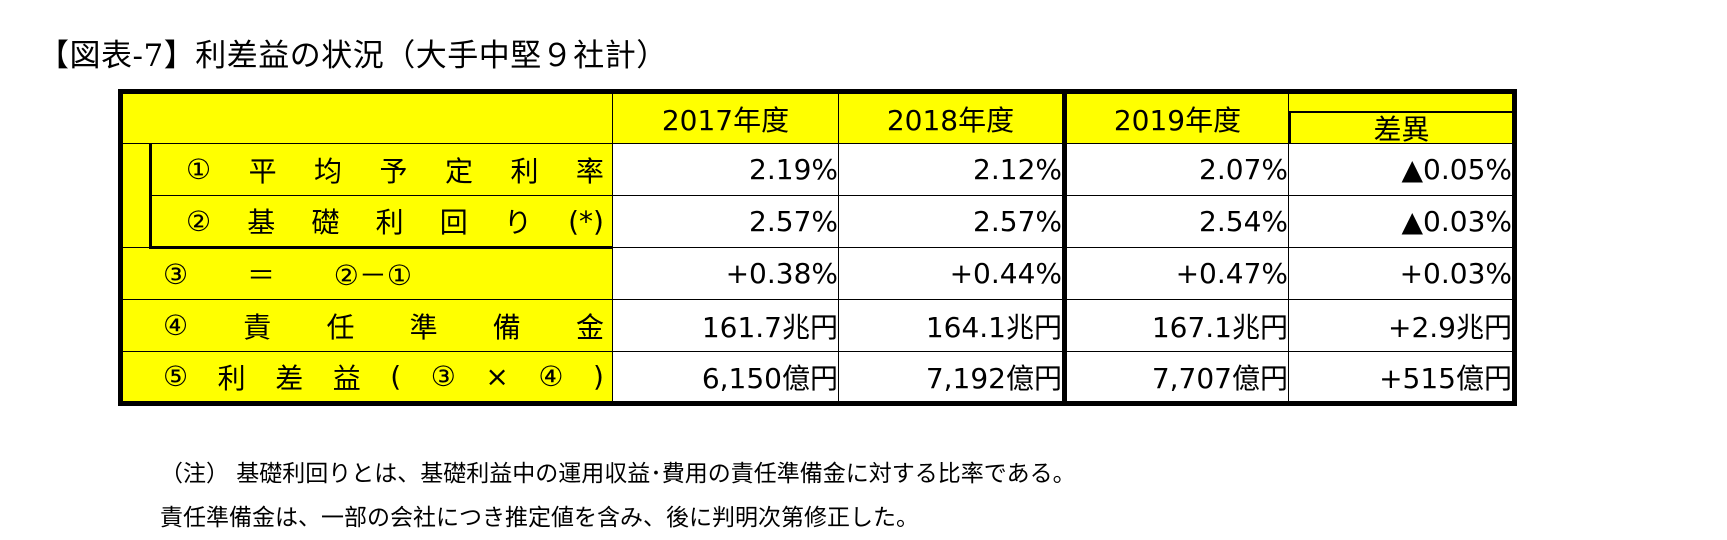 The width and height of the screenshot is (1727, 540). Describe the element at coordinates (725, 325) in the screenshot. I see `value-cell-2017: 161.7兆円` at that location.